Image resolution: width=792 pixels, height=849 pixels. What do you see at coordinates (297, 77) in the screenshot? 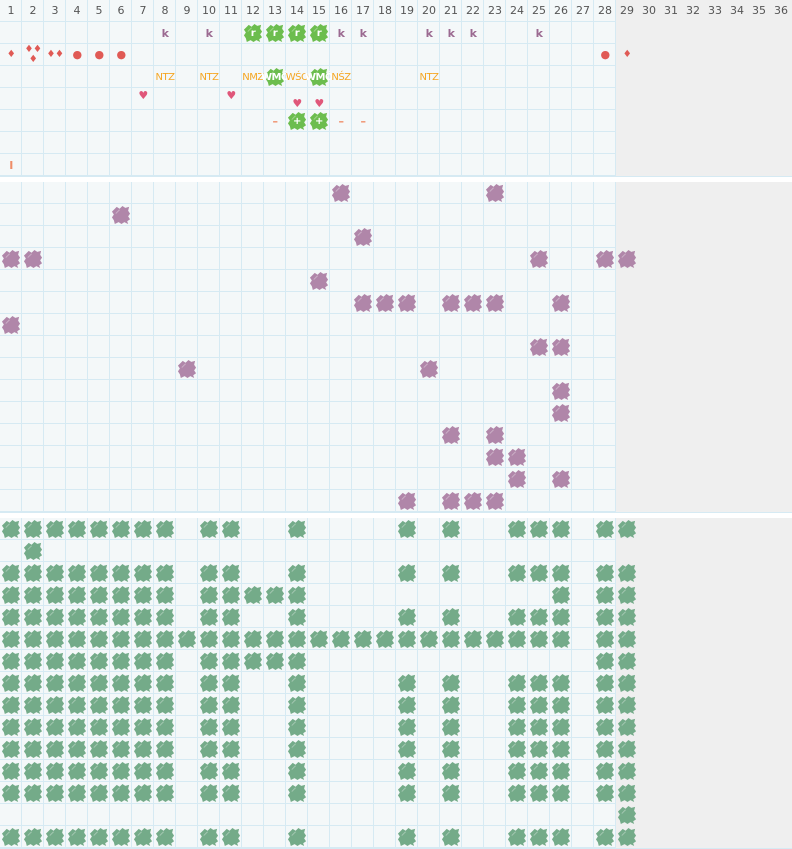
I see `symbol-cell: WŚO` at bounding box center [297, 77].